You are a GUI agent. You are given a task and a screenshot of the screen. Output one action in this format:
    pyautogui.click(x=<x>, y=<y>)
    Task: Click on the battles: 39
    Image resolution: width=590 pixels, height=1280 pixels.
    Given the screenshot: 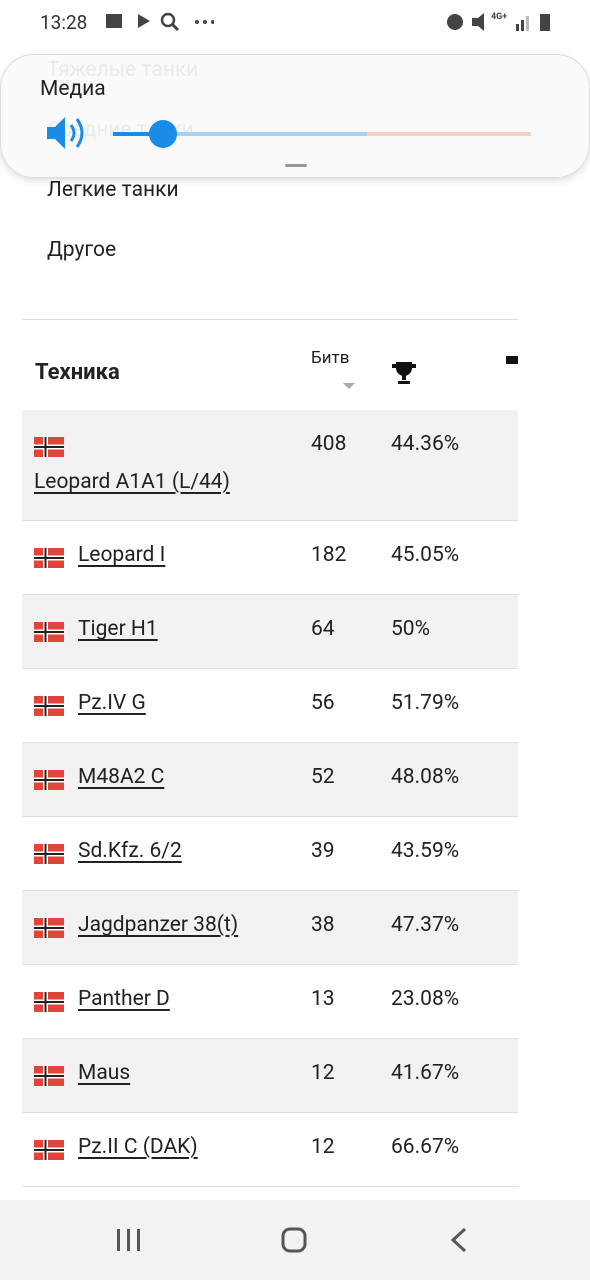 What is the action you would take?
    pyautogui.click(x=323, y=851)
    